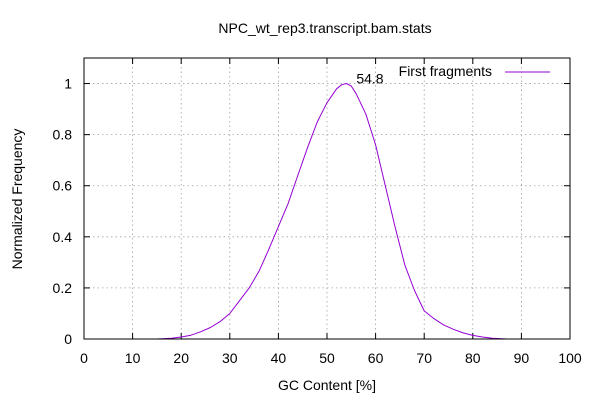 The width and height of the screenshot is (600, 400). I want to click on x-tick-label: 10, so click(133, 358).